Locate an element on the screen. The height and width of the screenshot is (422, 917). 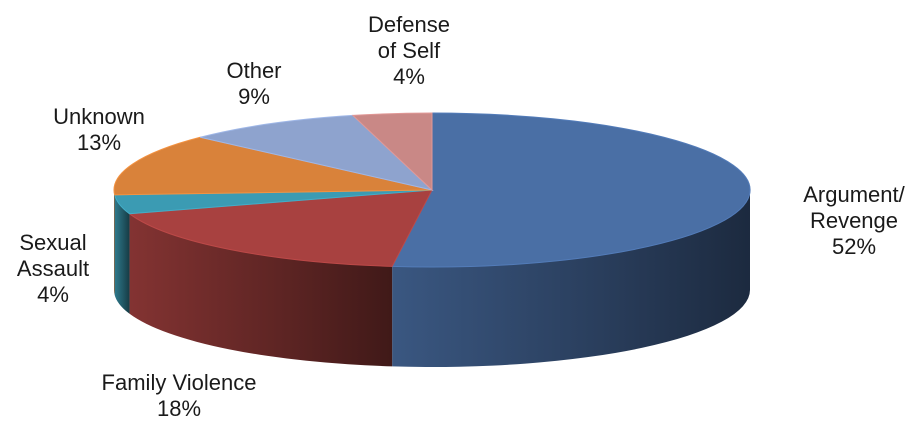
slice-side-sexual-assault is located at coordinates (122, 254).